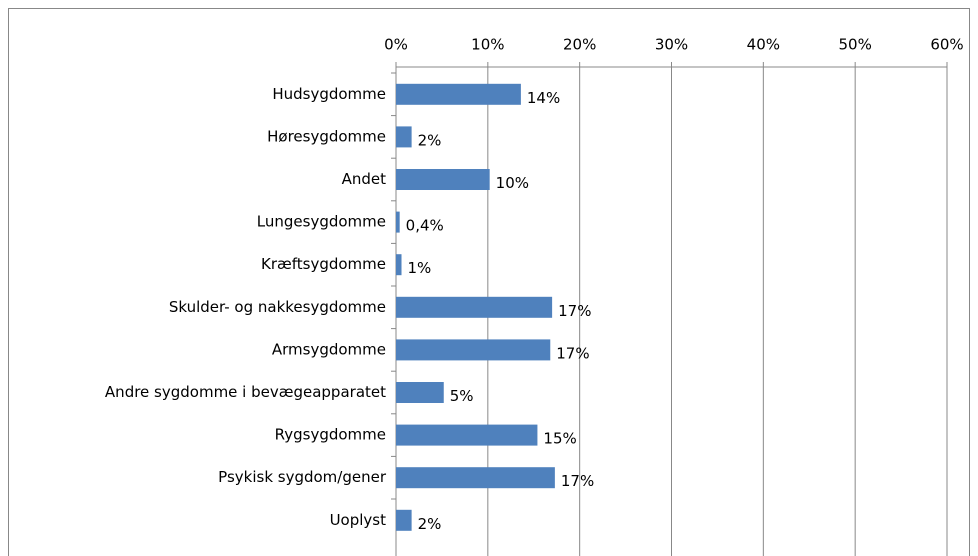 The image size is (978, 556). What do you see at coordinates (559, 439) in the screenshot?
I see `data-label: 15%` at bounding box center [559, 439].